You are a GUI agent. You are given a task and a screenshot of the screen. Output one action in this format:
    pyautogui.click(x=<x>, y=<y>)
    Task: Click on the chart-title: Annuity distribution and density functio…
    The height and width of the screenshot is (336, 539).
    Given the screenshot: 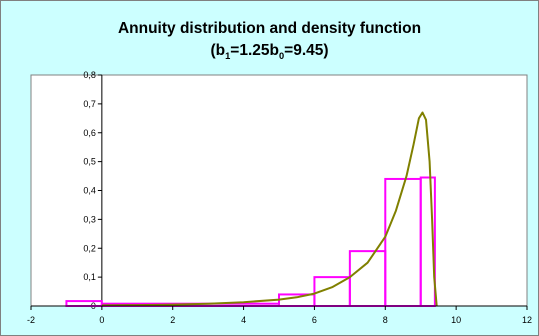 What is the action you would take?
    pyautogui.click(x=269, y=42)
    